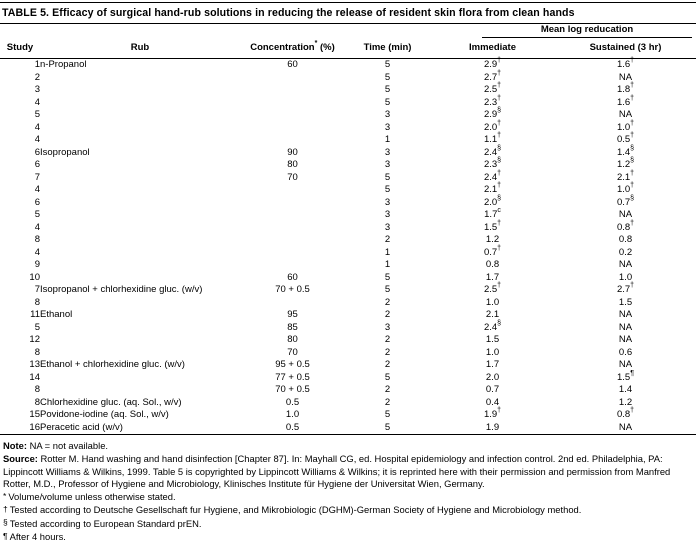 This screenshot has width=696, height=549. I want to click on footnote-marker: *, so click(5, 495).